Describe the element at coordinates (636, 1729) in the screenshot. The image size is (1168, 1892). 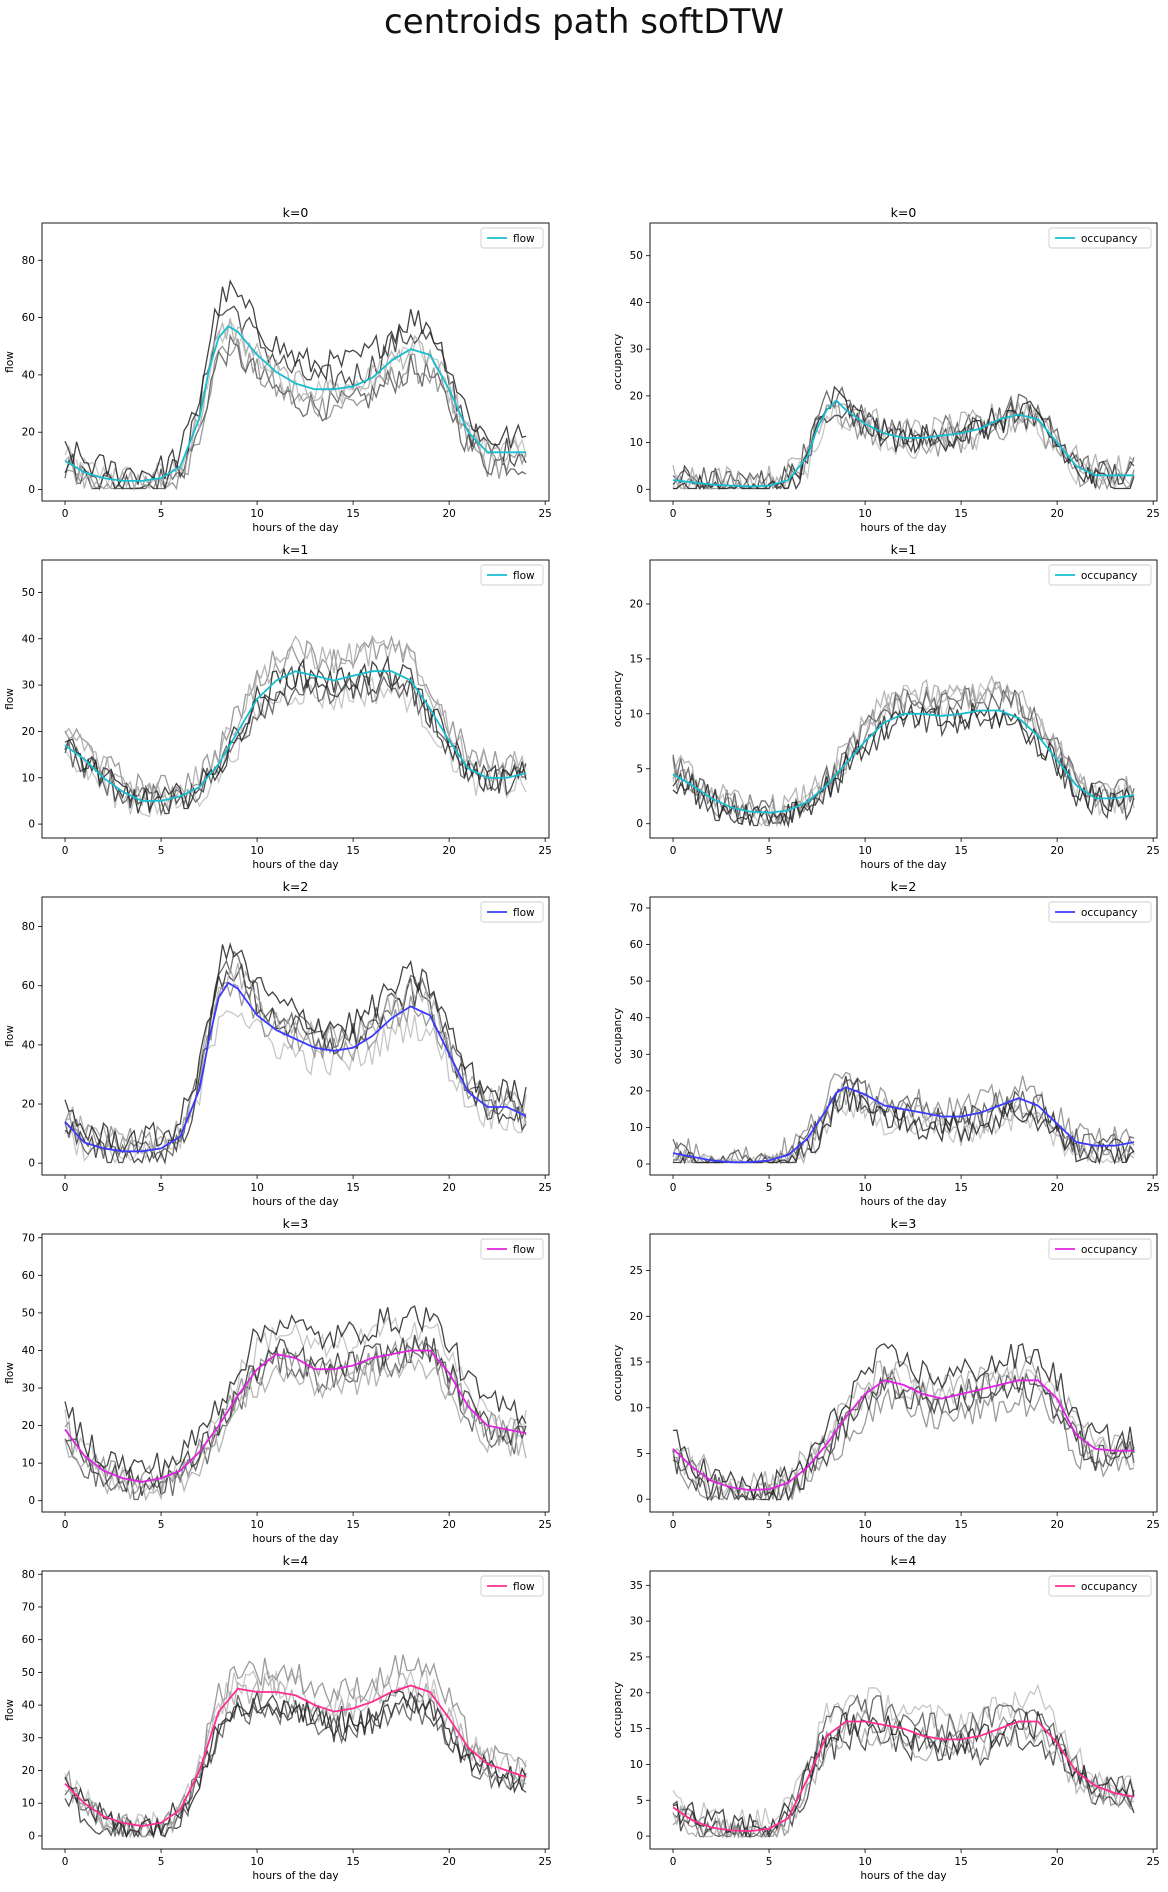
I see `y-tick-label: 15` at that location.